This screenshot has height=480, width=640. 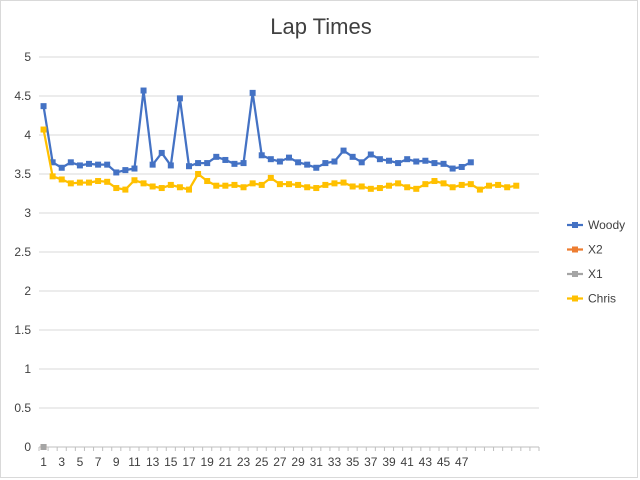 I want to click on x-tick-label: 37, so click(x=371, y=462).